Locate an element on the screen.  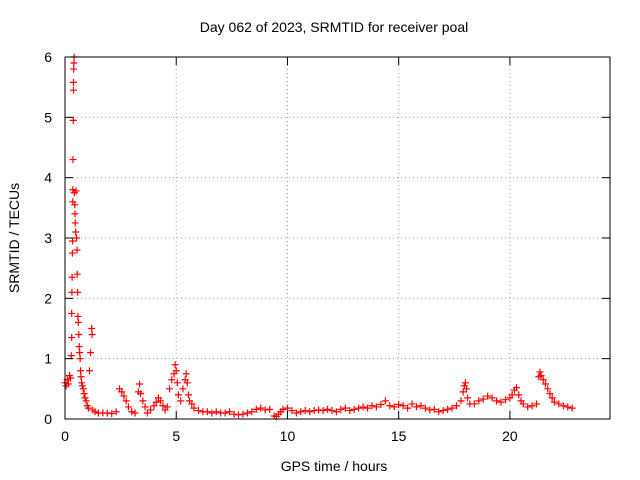
y-tick-label: 2 is located at coordinates (48, 298).